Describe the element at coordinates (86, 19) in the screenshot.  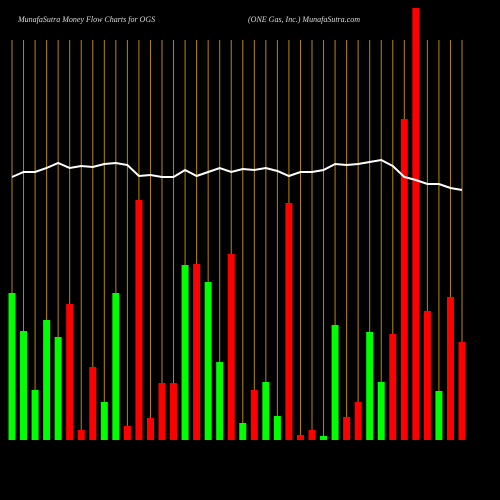
I see `chart-title: MunafaSutra Money Flow Charts for OGS` at that location.